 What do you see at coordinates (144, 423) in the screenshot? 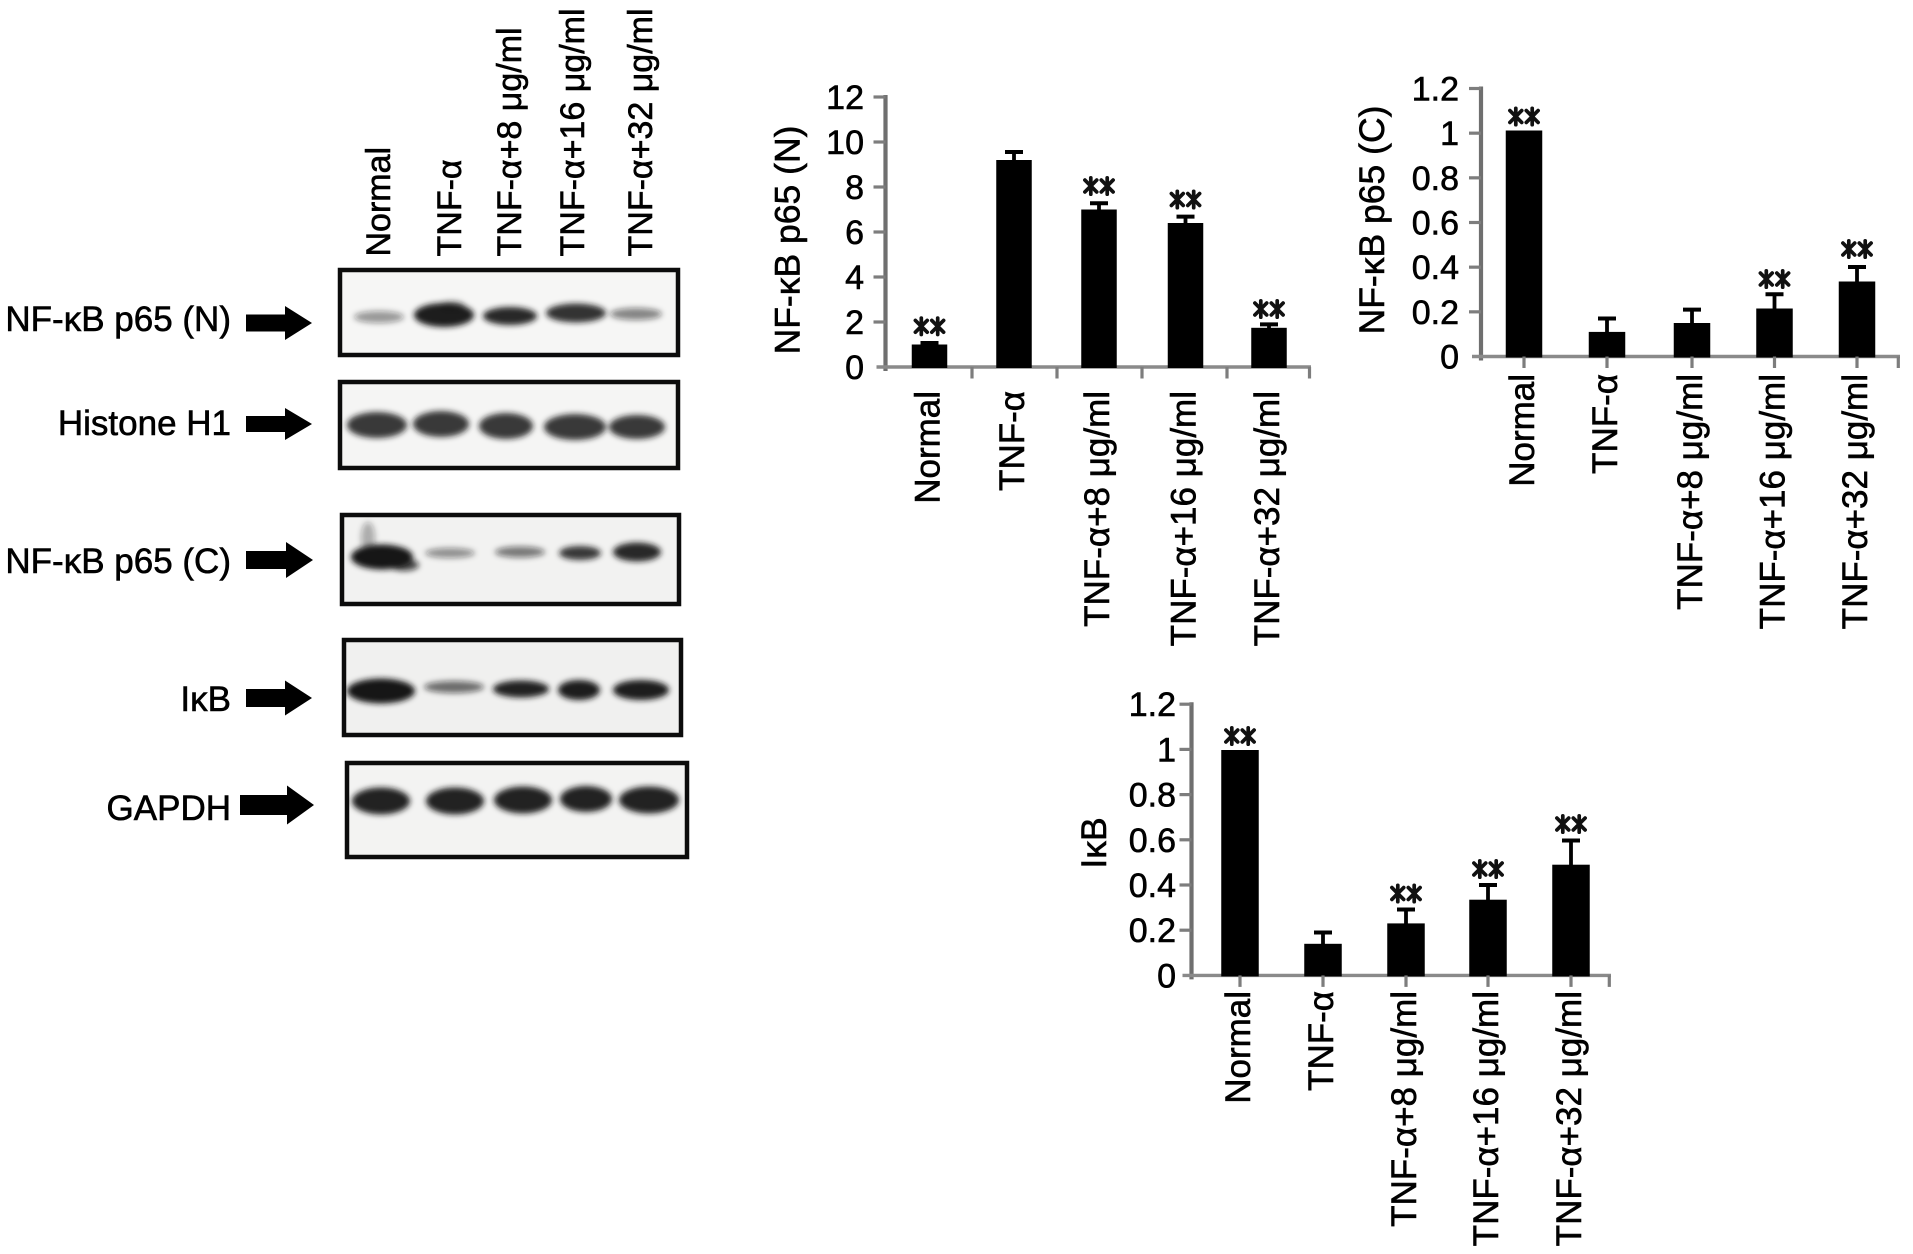
I see `svg-text: Histone H1` at bounding box center [144, 423].